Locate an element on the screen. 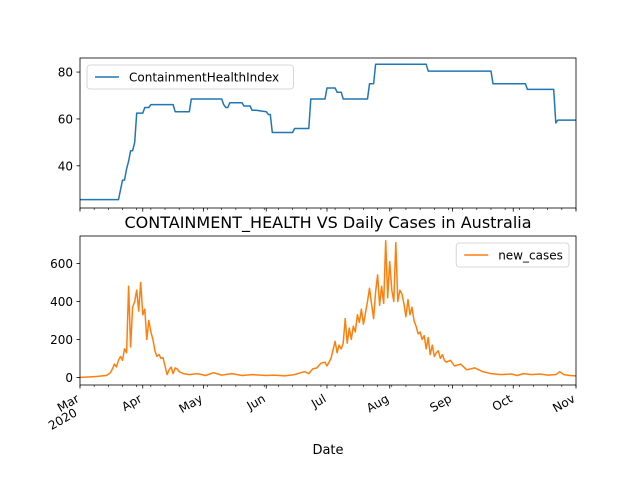 Image resolution: width=640 pixels, height=480 pixels. legend-label: ContainmentHealthIndex is located at coordinates (204, 78).